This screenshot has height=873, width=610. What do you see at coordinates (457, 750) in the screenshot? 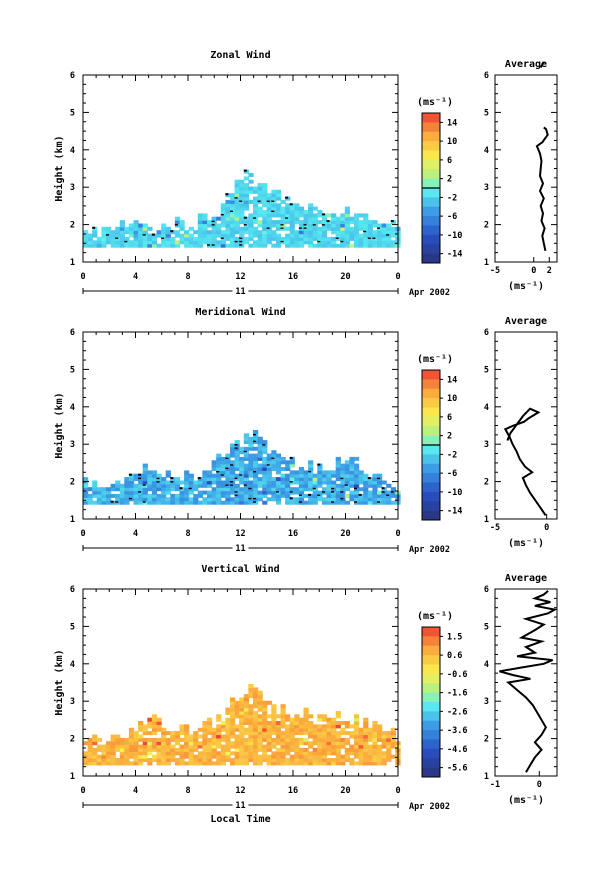
I see `colorbar-label: -4.6` at bounding box center [457, 750].